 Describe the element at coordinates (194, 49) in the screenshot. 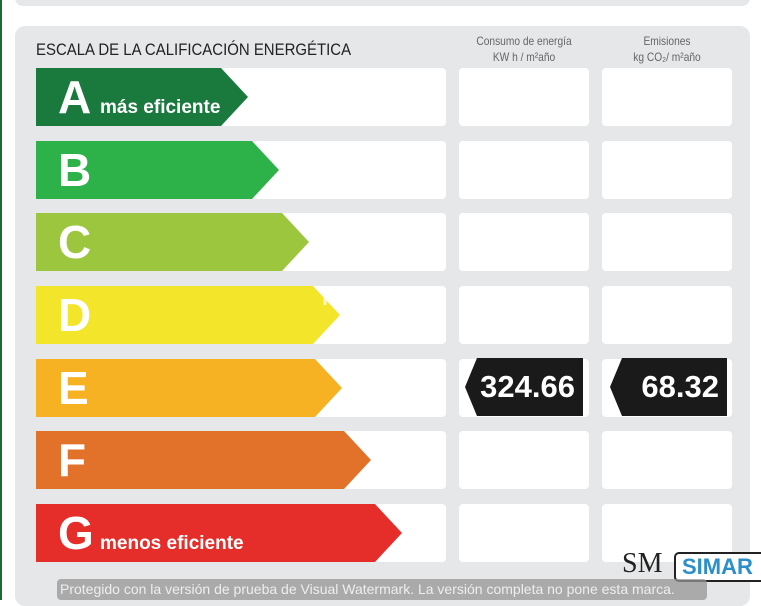

I see `scale-title: ESCALA DE LA CALIFICACIÓN ENERGÉTICA` at that location.